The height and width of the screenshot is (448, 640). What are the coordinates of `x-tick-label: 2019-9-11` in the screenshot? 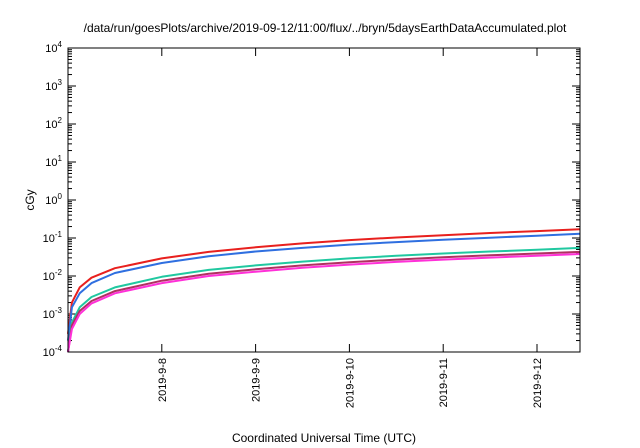 It's located at (444, 382).